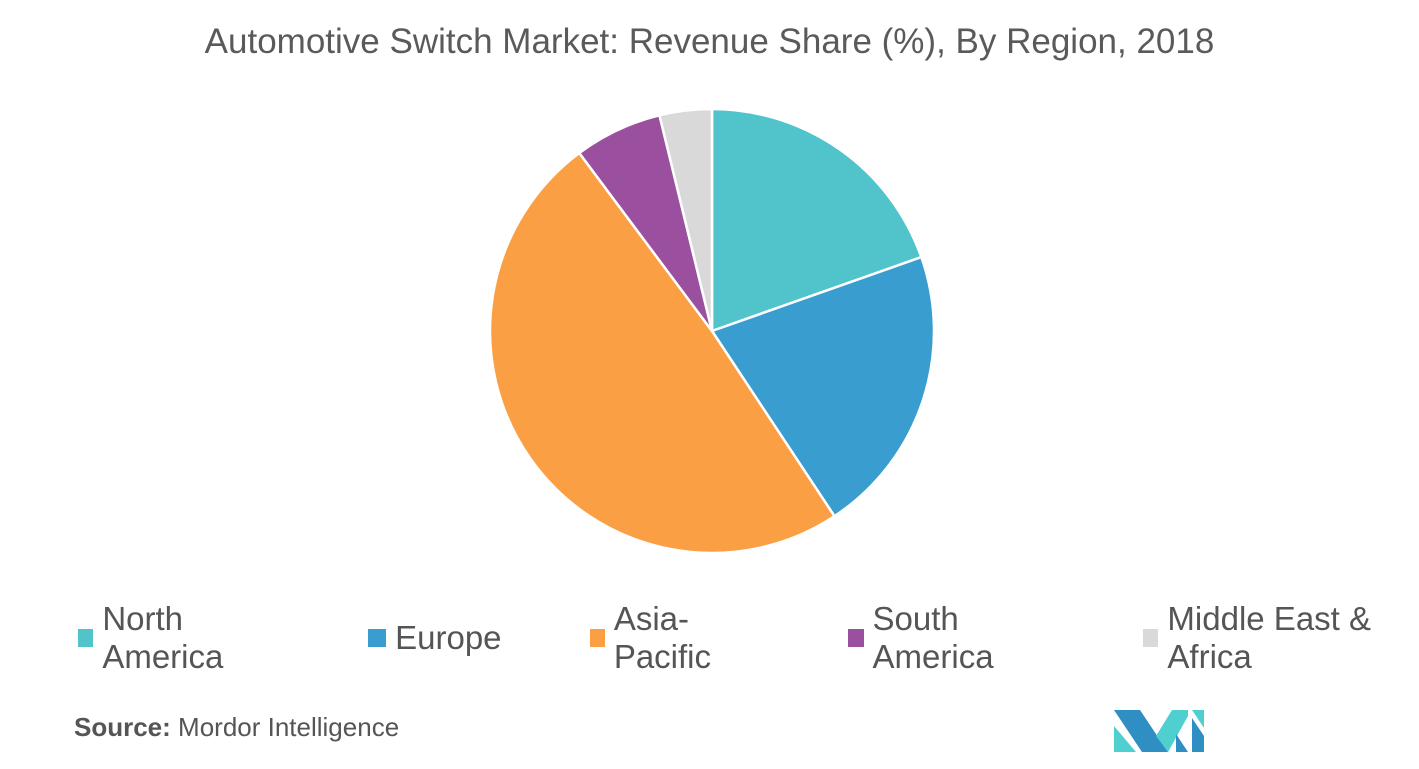  I want to click on legend-item: South America, so click(917, 638).